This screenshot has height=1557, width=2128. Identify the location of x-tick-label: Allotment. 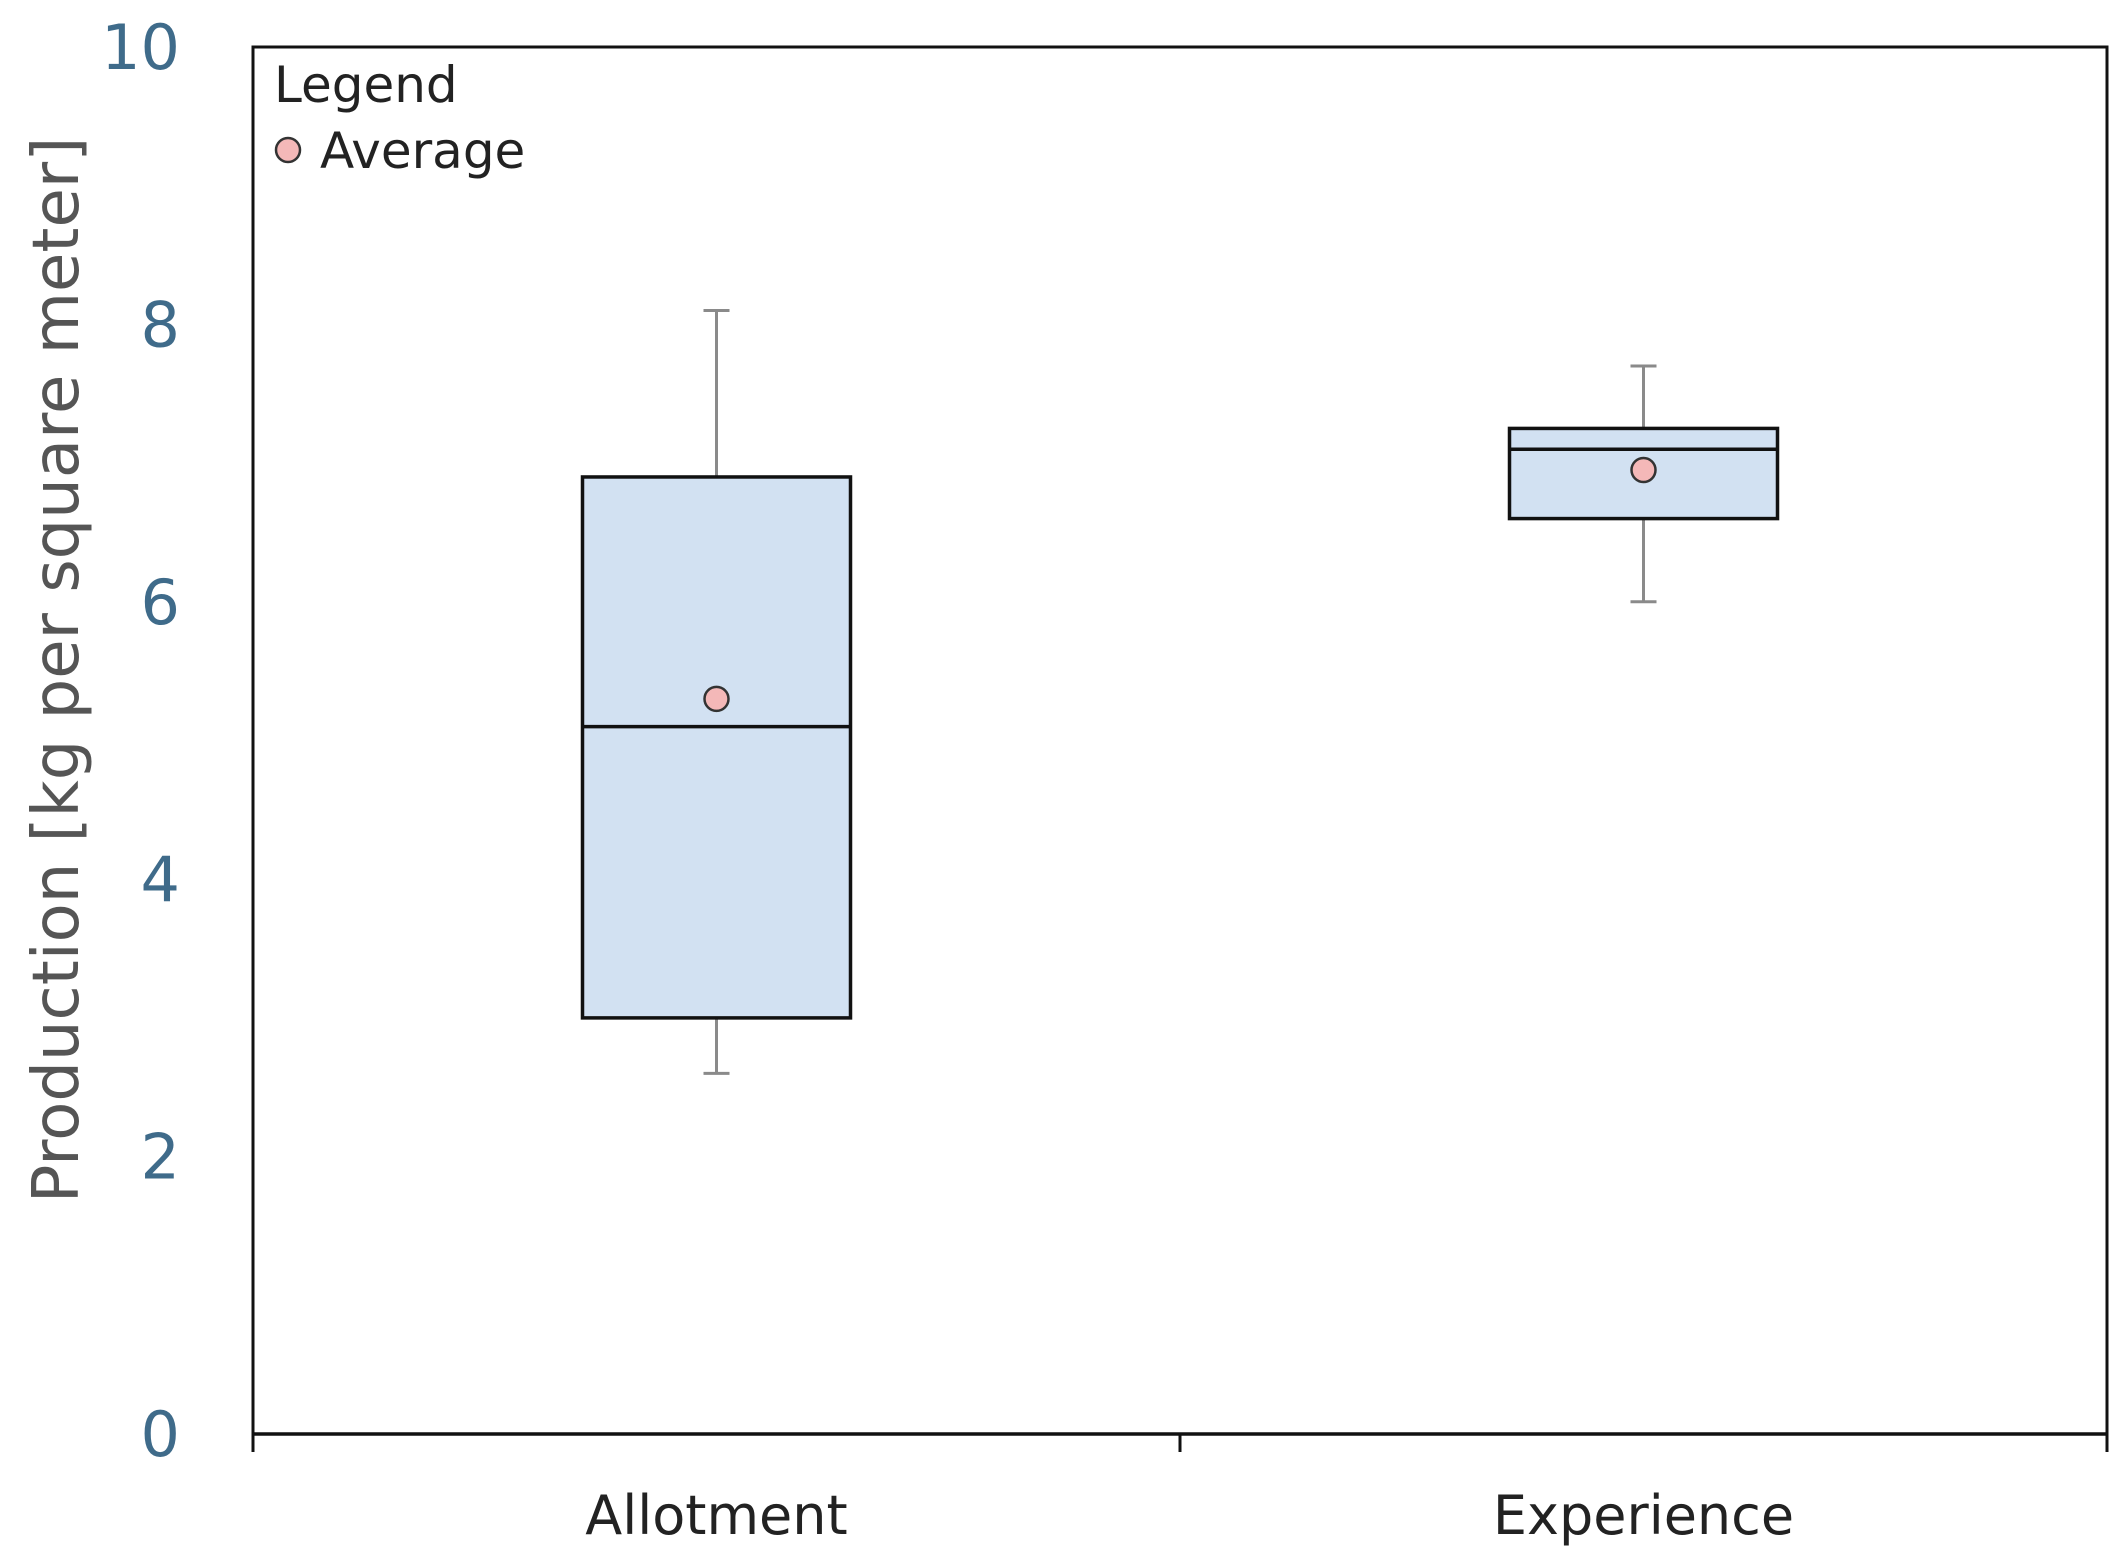
(716, 1515).